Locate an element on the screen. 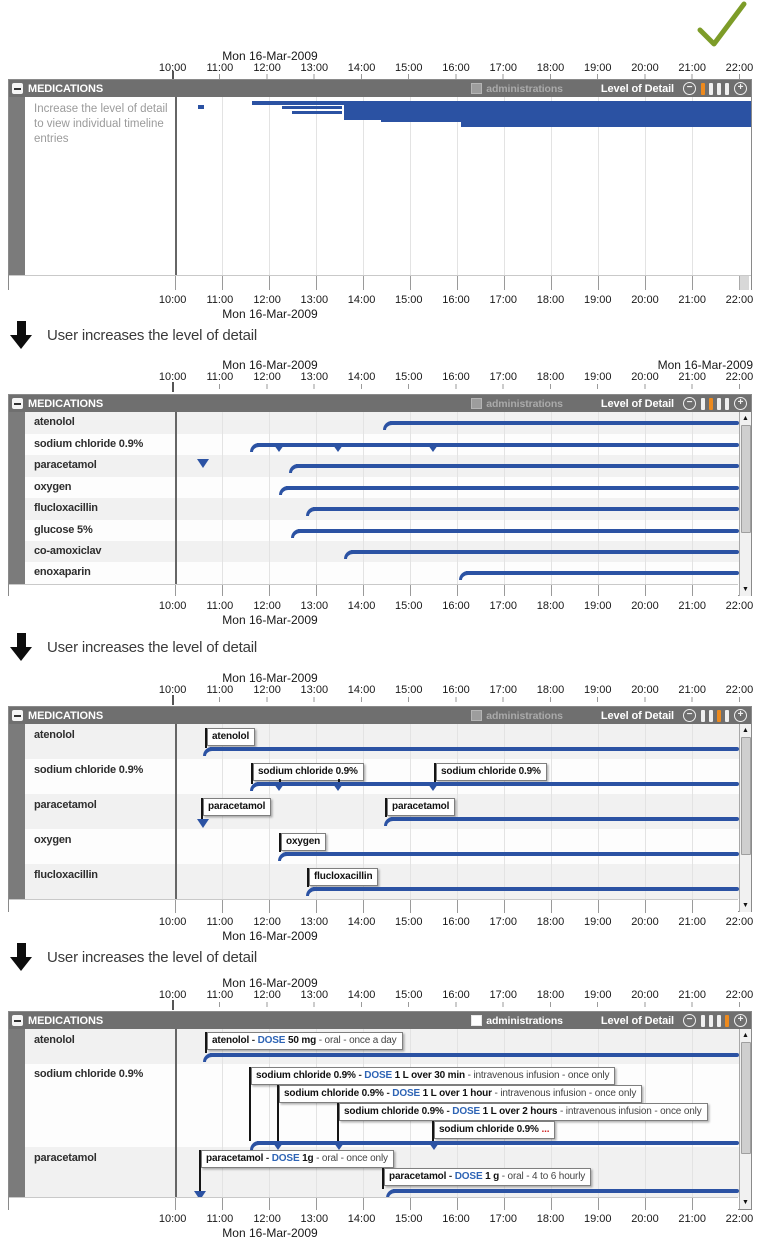 This screenshot has height=1246, width=760. entry-label-box: paracetamol - DOSE 1g - oral - once only is located at coordinates (297, 1159).